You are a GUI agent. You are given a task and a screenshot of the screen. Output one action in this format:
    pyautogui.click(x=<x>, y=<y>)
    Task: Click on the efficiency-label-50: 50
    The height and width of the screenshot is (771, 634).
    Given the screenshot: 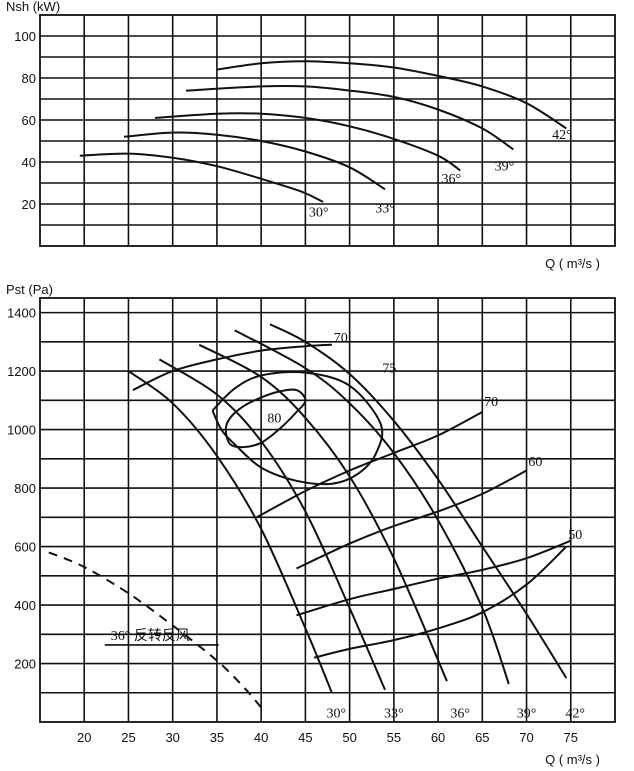 What is the action you would take?
    pyautogui.click(x=575, y=535)
    